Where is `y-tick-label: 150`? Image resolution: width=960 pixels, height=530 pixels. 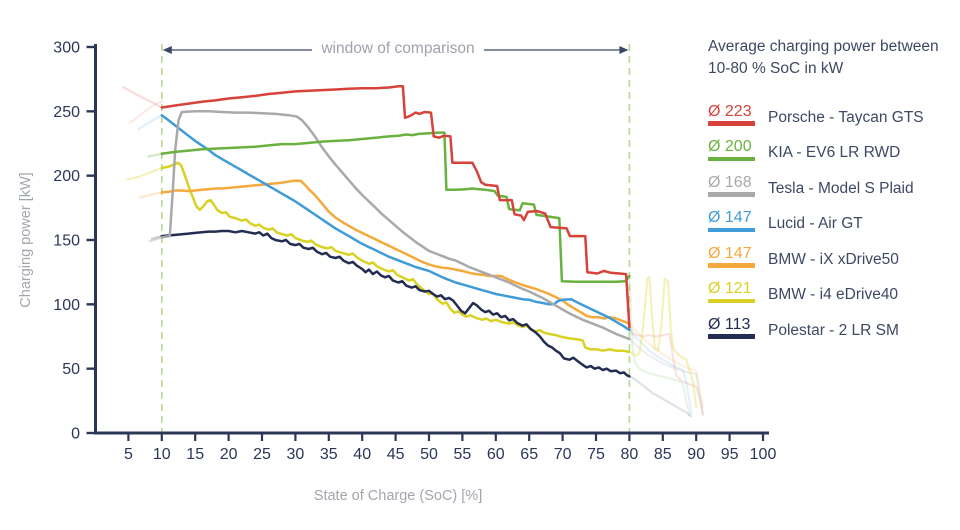 y-tick-label: 150 is located at coordinates (66, 241).